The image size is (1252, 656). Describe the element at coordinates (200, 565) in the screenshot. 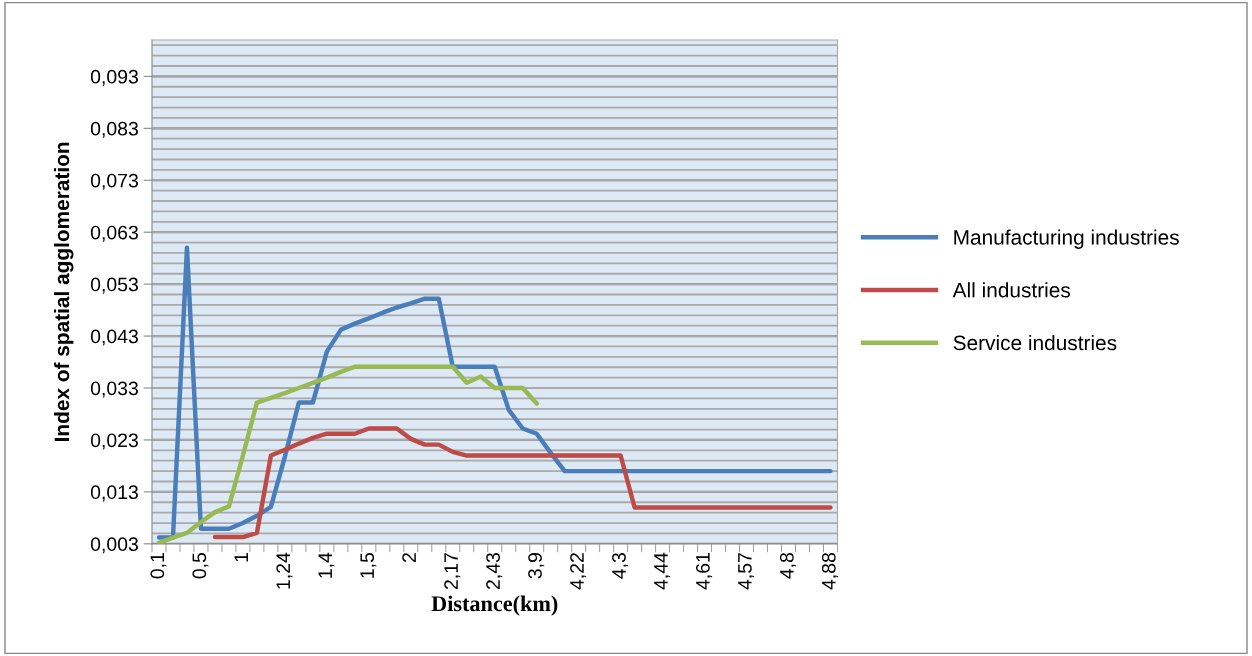

I see `x-tick-label: 0,5` at that location.